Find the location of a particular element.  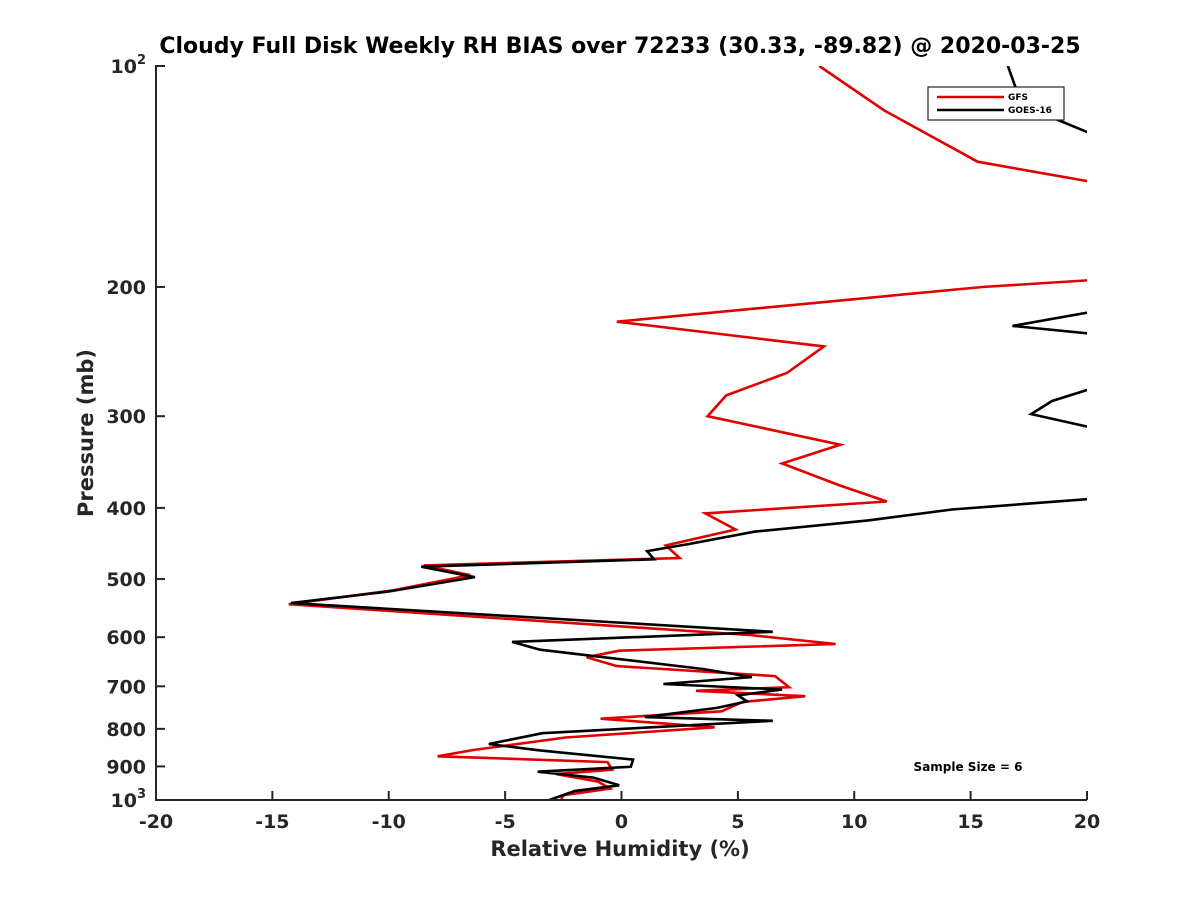

legend: GFS GOES-16 is located at coordinates (996, 103).